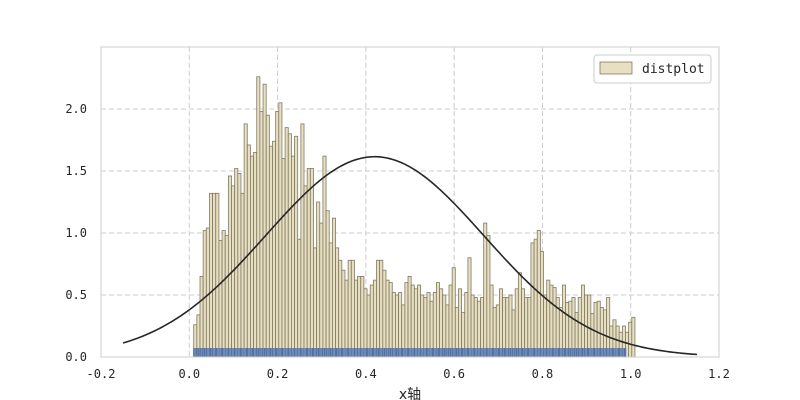  What do you see at coordinates (76, 171) in the screenshot?
I see `y-tick-label: 1.5` at bounding box center [76, 171].